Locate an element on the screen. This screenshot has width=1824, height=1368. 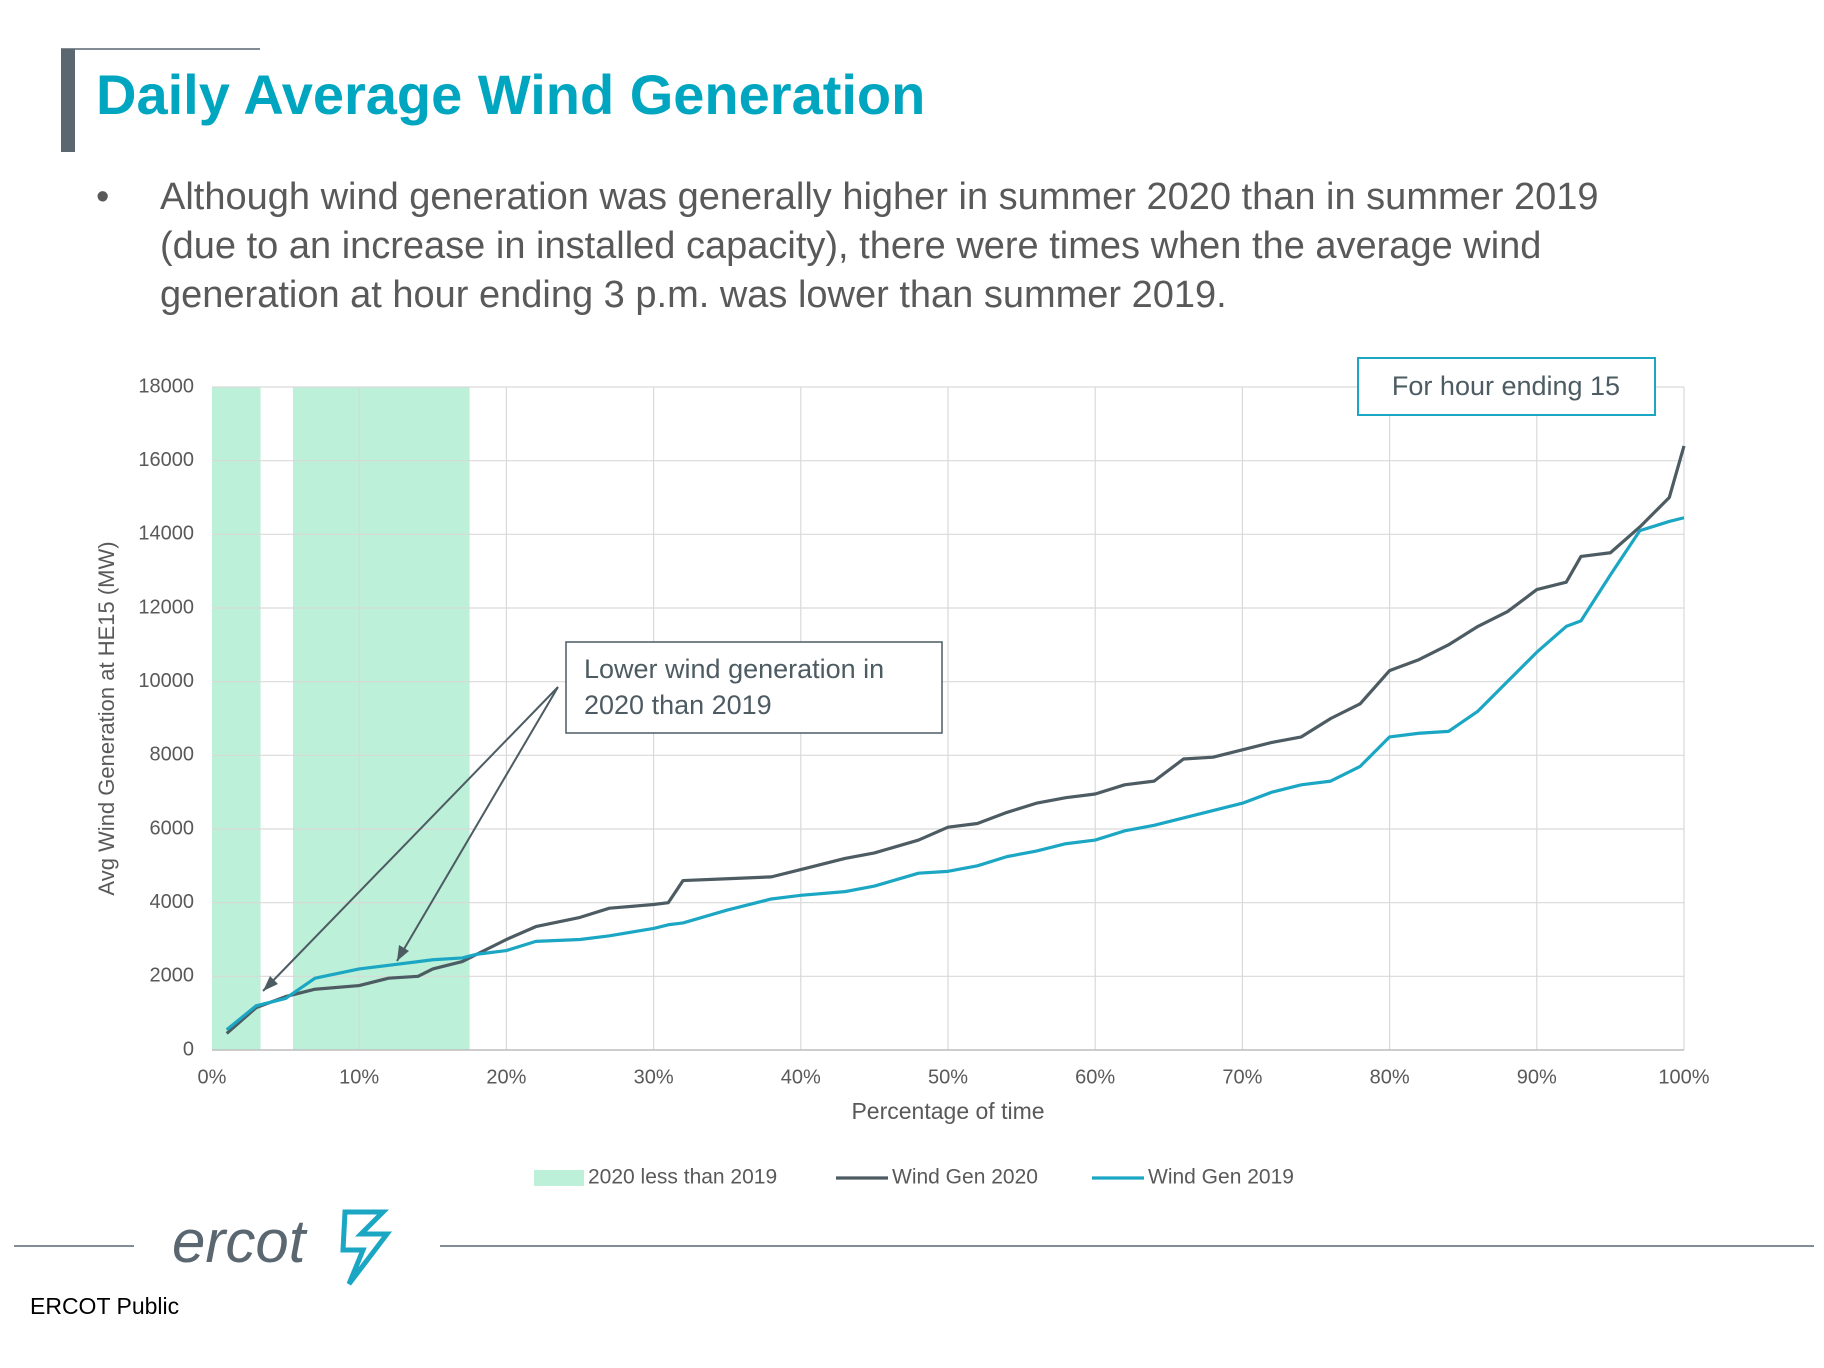
y-tick-label: 6000 is located at coordinates (172, 828).